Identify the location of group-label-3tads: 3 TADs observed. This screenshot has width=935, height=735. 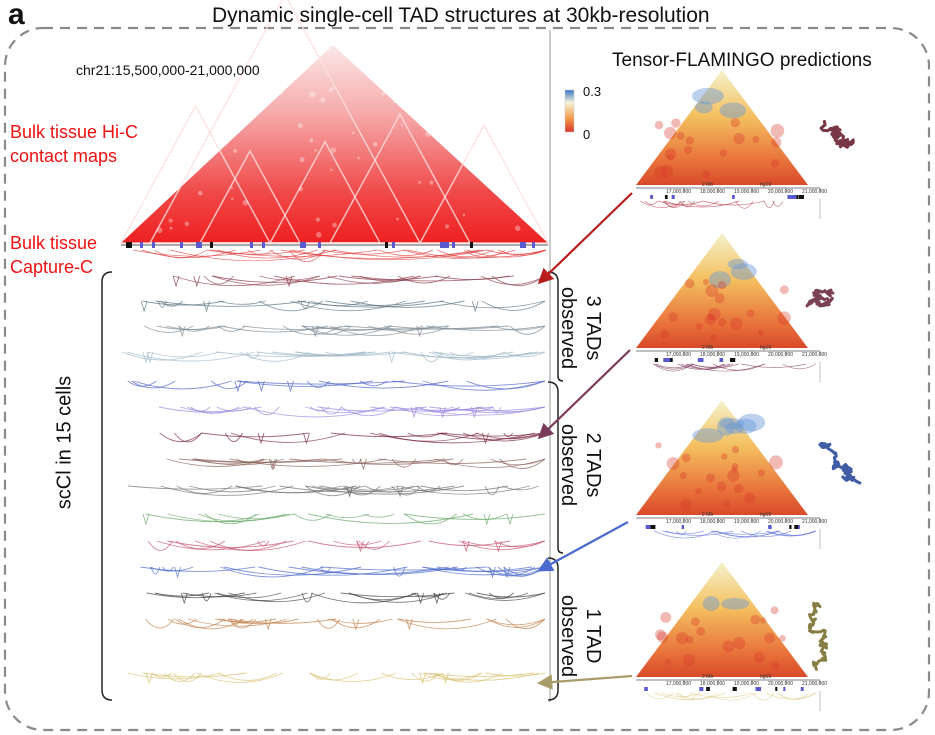
(580, 328).